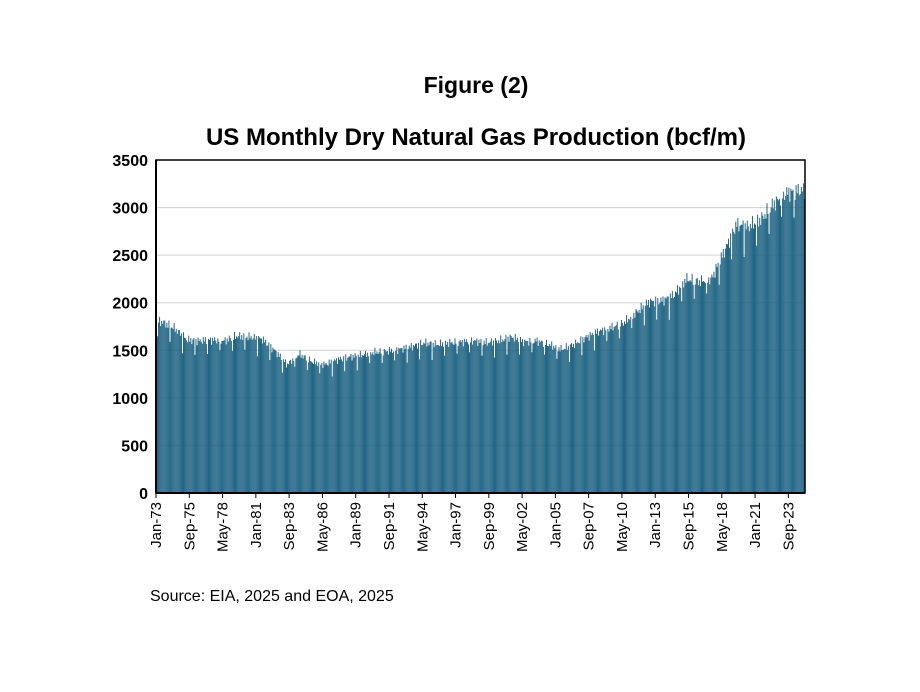  Describe the element at coordinates (130, 161) in the screenshot. I see `y-tick-label: 3500` at that location.